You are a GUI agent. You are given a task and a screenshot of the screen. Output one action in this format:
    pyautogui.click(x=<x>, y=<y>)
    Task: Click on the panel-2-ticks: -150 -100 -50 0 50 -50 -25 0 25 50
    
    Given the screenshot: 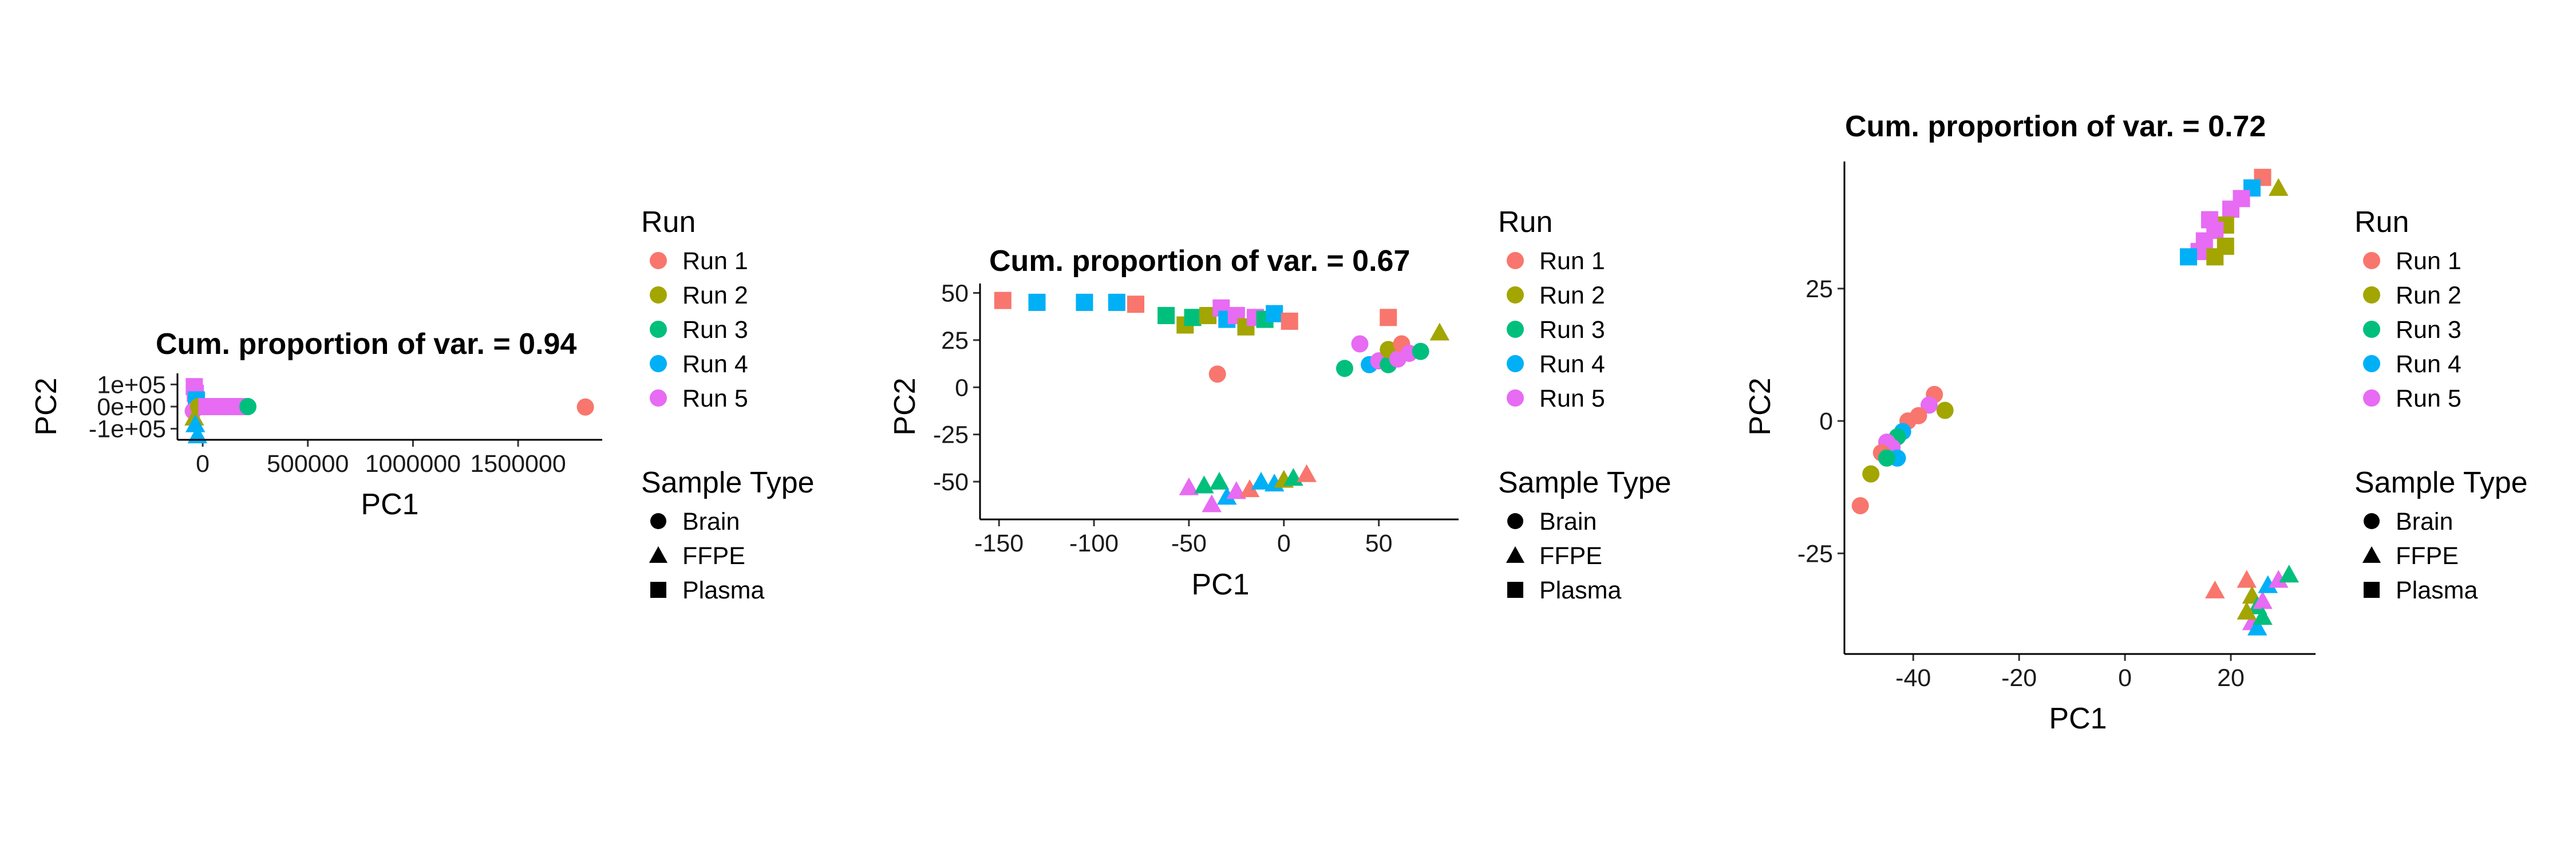 What is the action you would take?
    pyautogui.click(x=1163, y=418)
    